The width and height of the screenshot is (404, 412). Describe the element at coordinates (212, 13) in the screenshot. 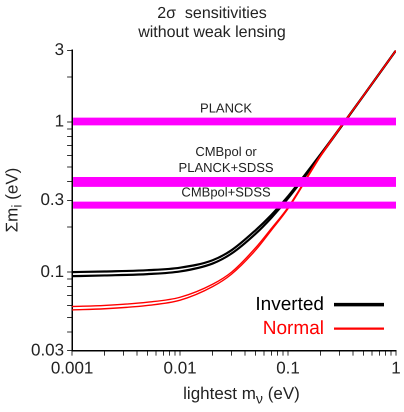

I see `chart-title: 2σ sensitivities` at that location.